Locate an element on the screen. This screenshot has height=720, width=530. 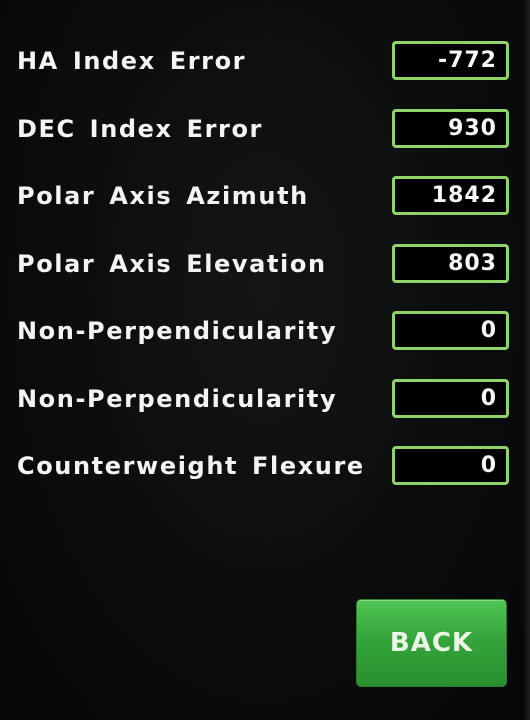
param-label-dec-index-error: DEC Index Error is located at coordinates (140, 128).